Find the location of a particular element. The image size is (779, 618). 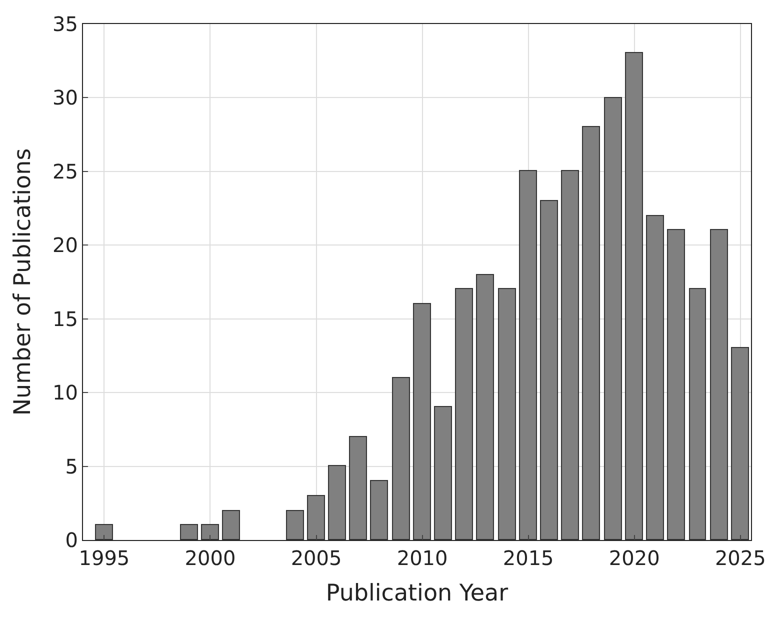

y-tick-label: 25 is located at coordinates (65, 171).